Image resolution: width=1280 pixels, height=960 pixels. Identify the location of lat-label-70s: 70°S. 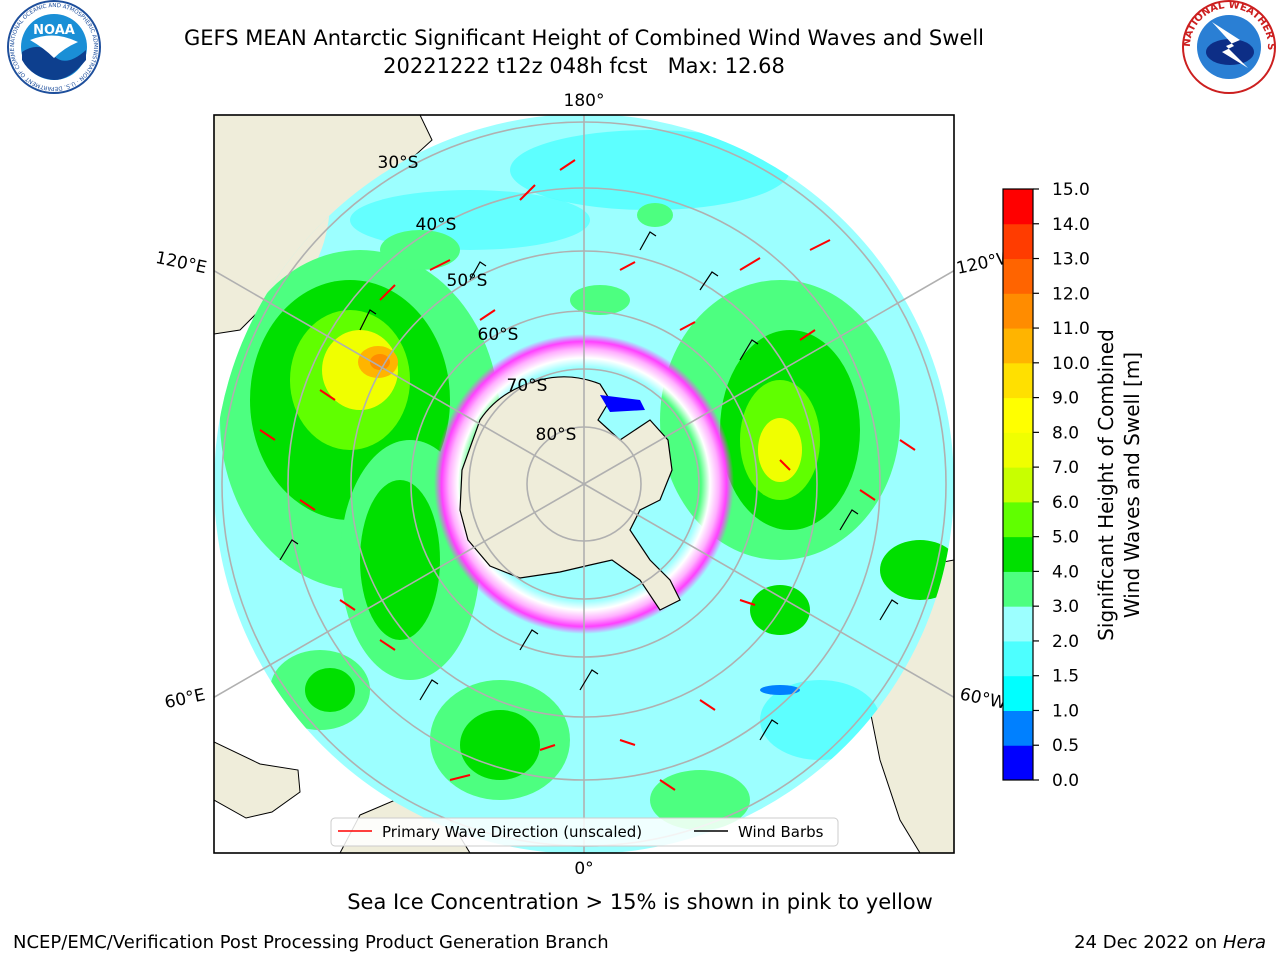
(527, 386).